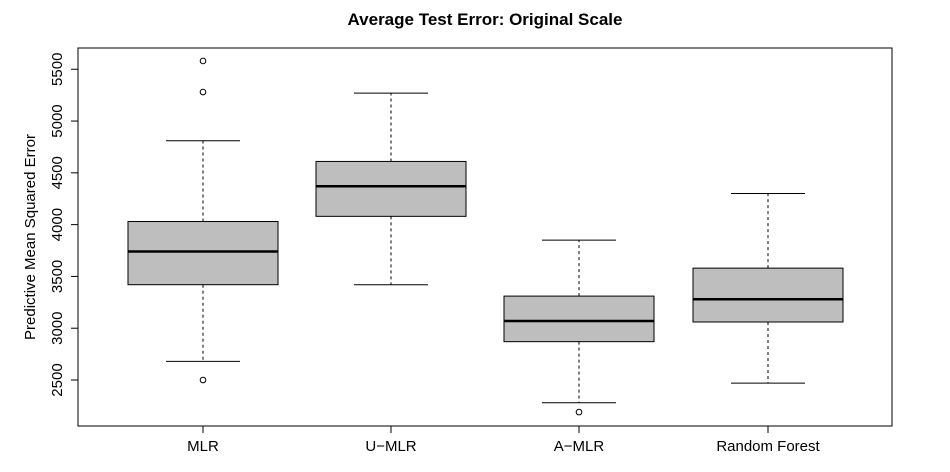  I want to click on y-tick-label: 5500, so click(57, 69).